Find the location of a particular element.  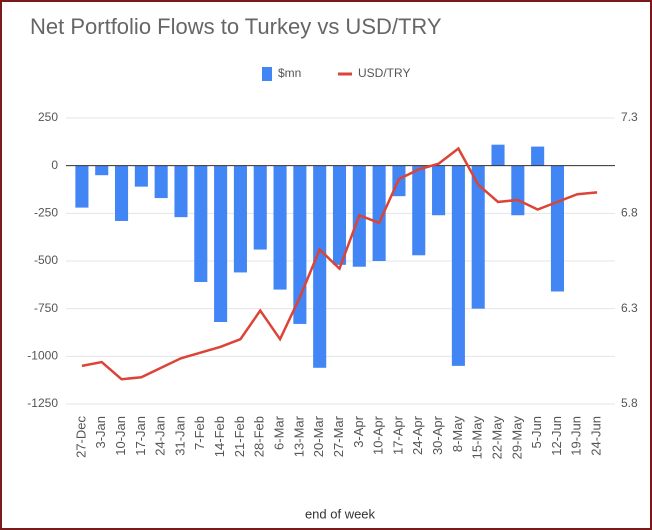

x-tick-label: 8-May is located at coordinates (457, 434).